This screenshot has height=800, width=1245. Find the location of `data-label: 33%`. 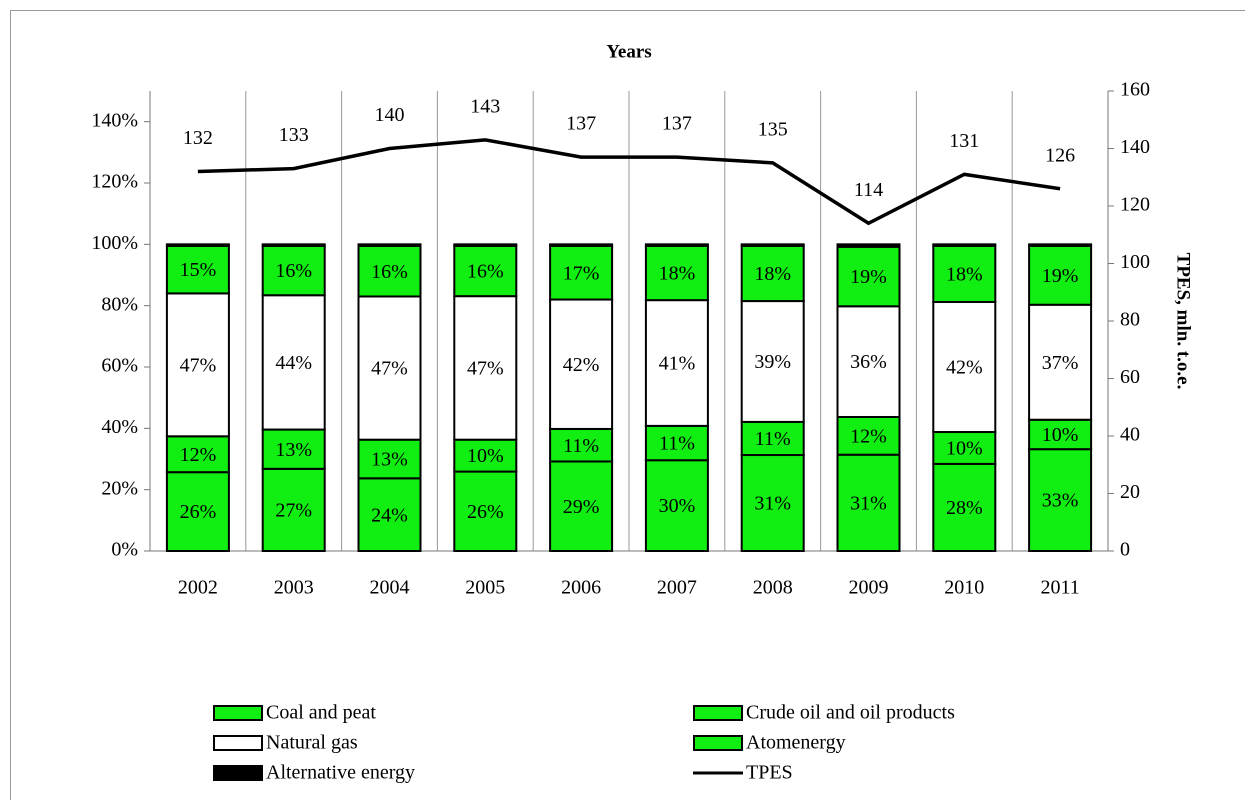

data-label: 33% is located at coordinates (1060, 501).